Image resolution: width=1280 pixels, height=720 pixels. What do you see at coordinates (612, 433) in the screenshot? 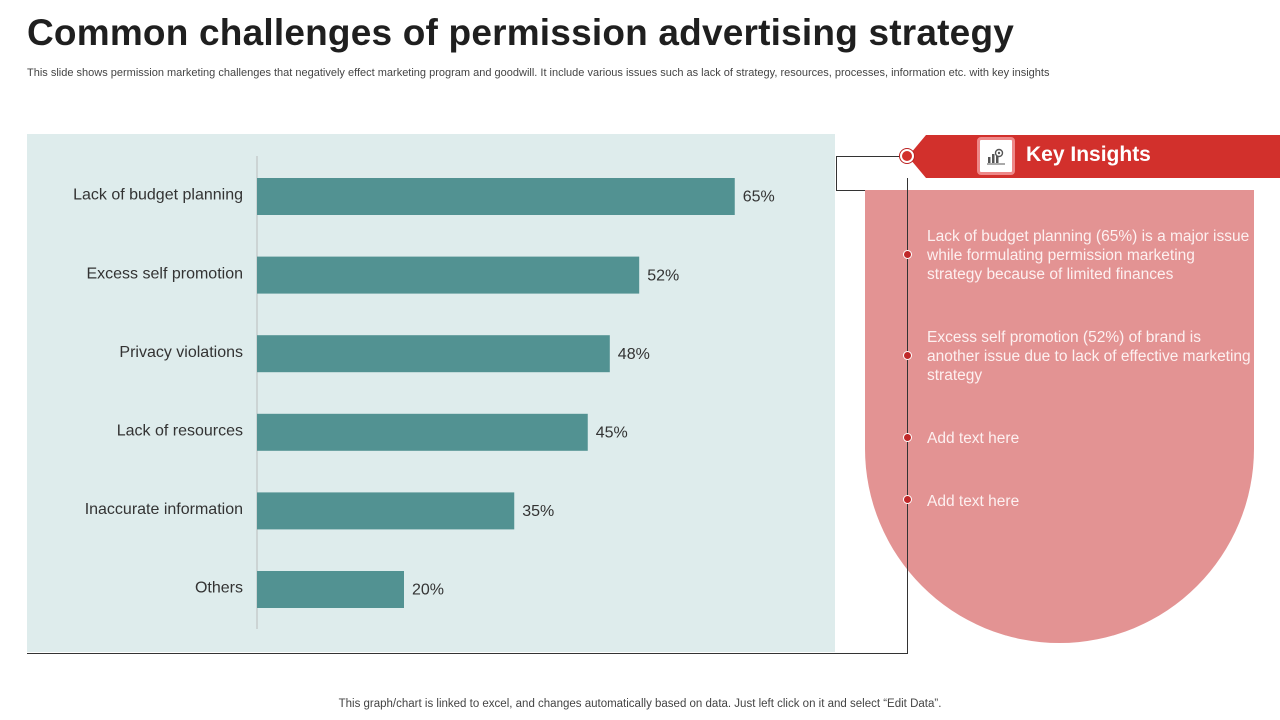
I see `data-label: 45%` at bounding box center [612, 433].